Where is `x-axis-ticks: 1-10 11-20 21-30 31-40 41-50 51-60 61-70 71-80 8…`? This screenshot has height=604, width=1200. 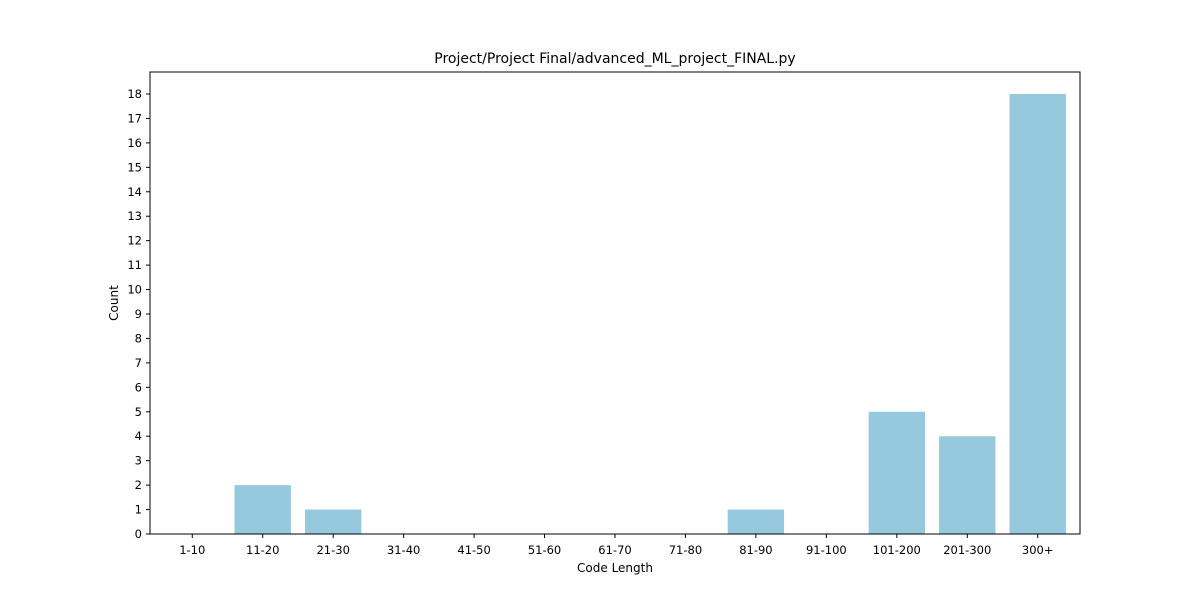 x-axis-ticks: 1-10 11-20 21-30 31-40 41-50 51-60 61-70 71-80 8… is located at coordinates (616, 545).